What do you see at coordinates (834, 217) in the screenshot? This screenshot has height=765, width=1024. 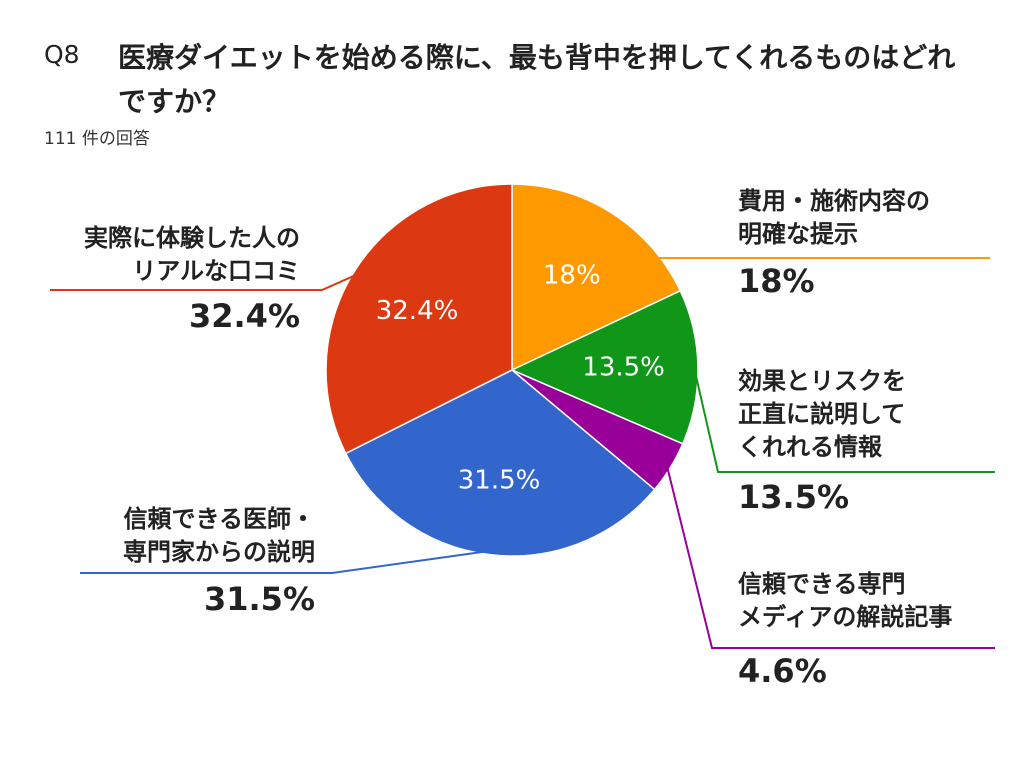 I see `category-label: 費用・施術内容の 明確な提示` at bounding box center [834, 217].